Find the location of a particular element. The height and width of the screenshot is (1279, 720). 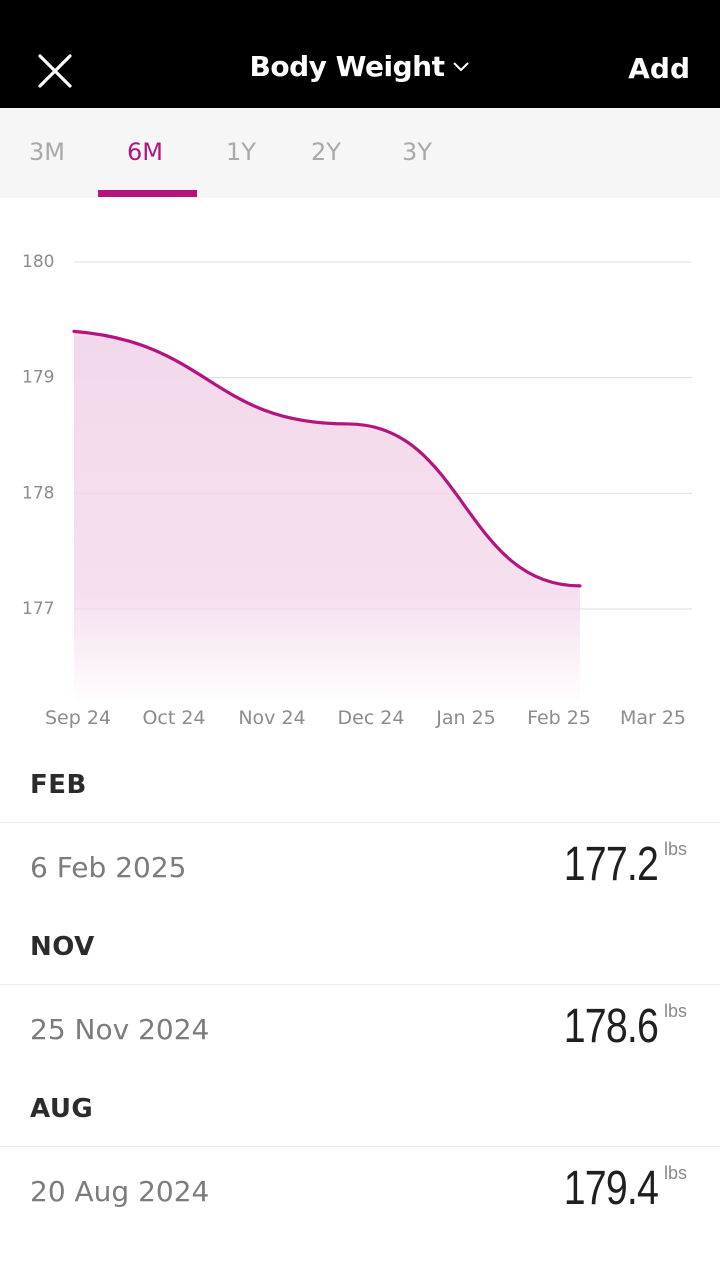

close-icon is located at coordinates (55, 71).